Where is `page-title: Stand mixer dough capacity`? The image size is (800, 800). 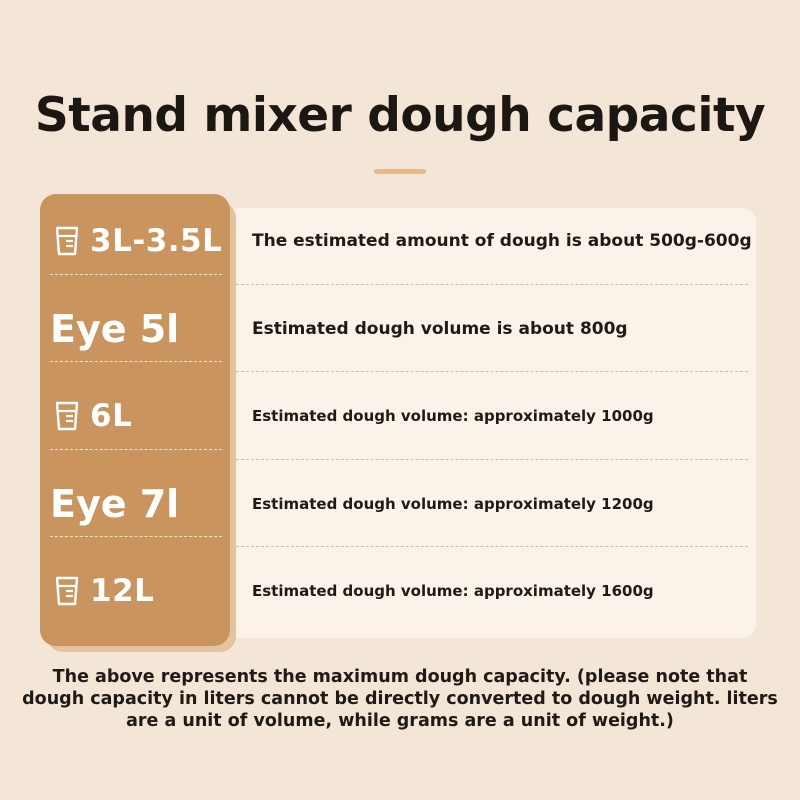
page-title: Stand mixer dough capacity is located at coordinates (400, 115).